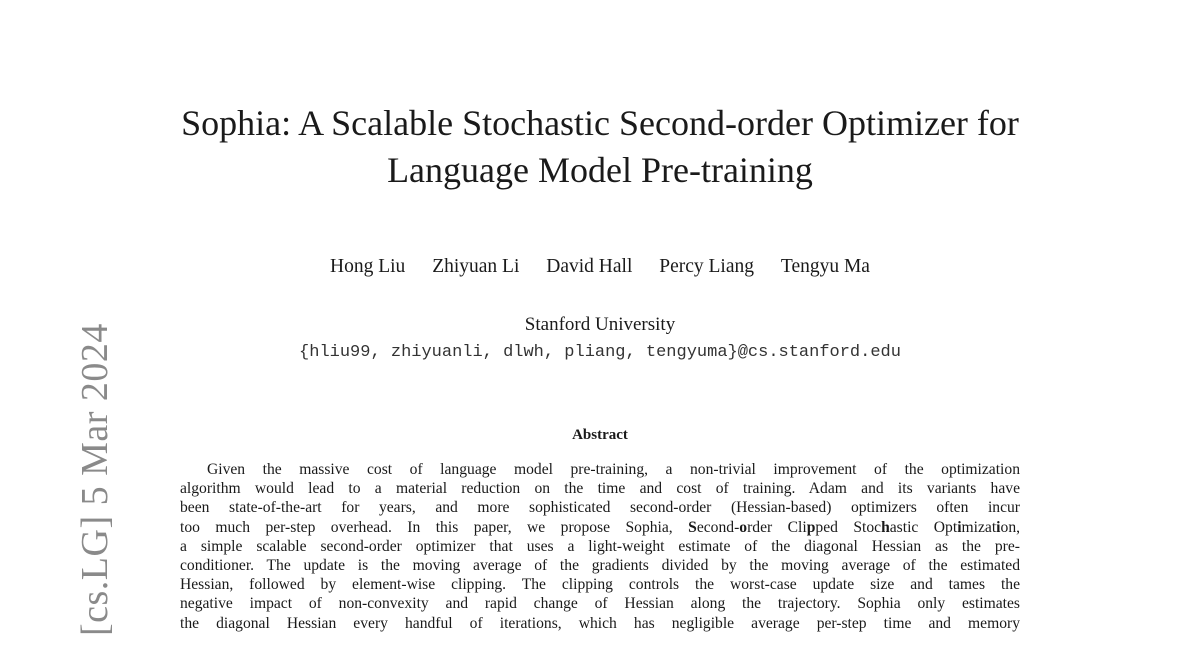  Describe the element at coordinates (476, 266) in the screenshot. I see `author: Zhiyuan Li` at that location.